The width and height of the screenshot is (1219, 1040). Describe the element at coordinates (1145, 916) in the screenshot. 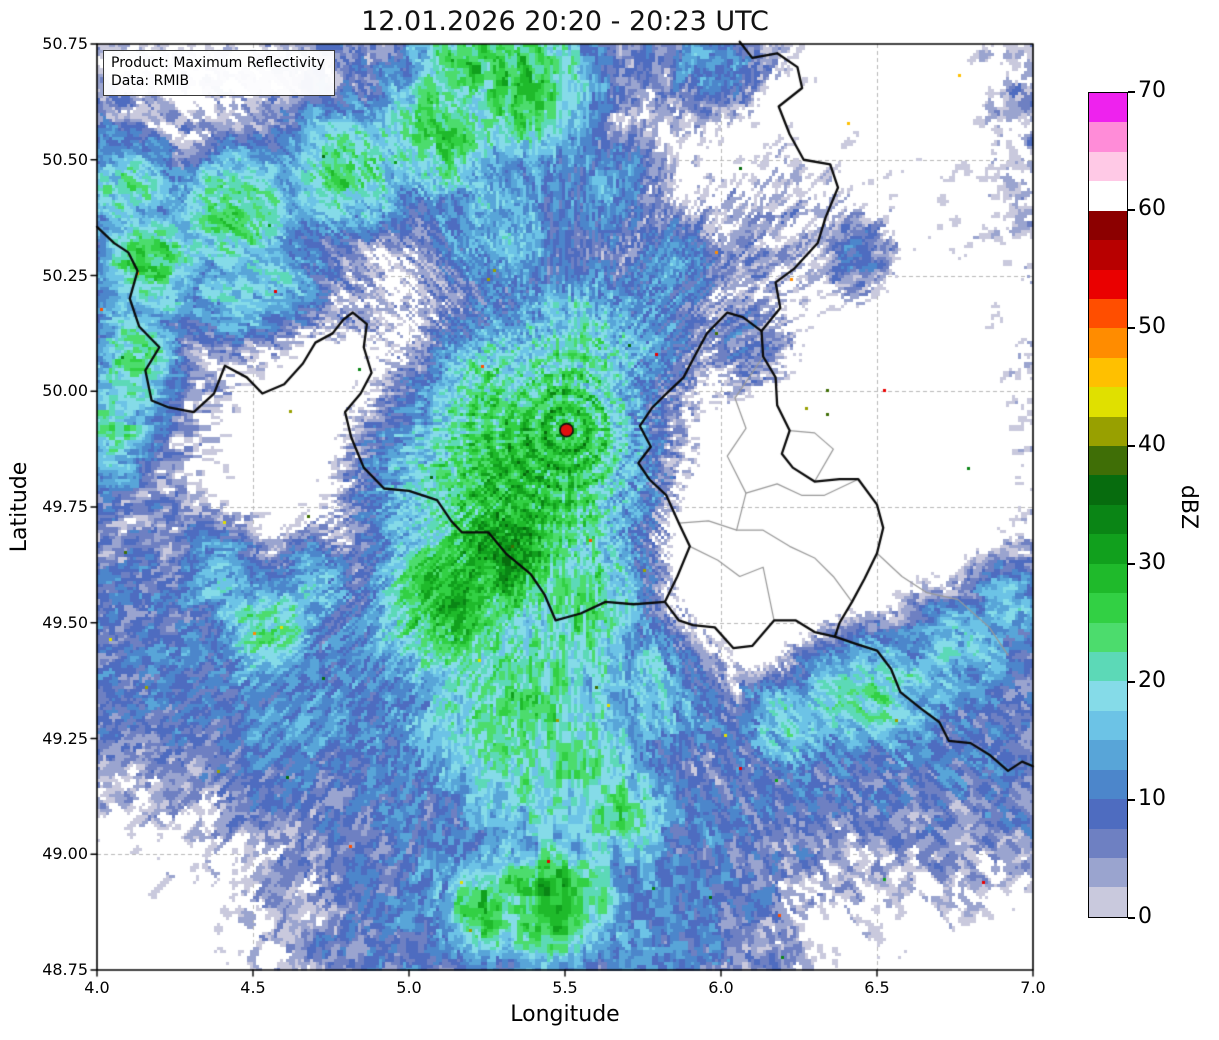

I see `colorbar-tick-label: 0` at that location.